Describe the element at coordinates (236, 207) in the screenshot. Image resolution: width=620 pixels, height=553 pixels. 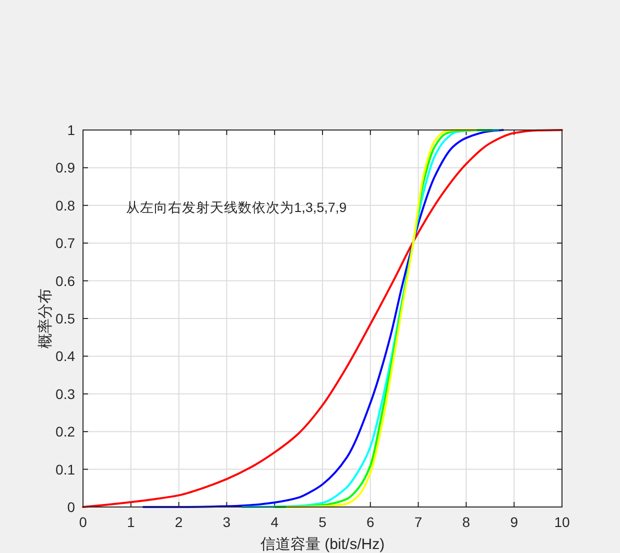
I see `annotation: 从左向右发射天线数依次为1,3,5,7,9` at that location.